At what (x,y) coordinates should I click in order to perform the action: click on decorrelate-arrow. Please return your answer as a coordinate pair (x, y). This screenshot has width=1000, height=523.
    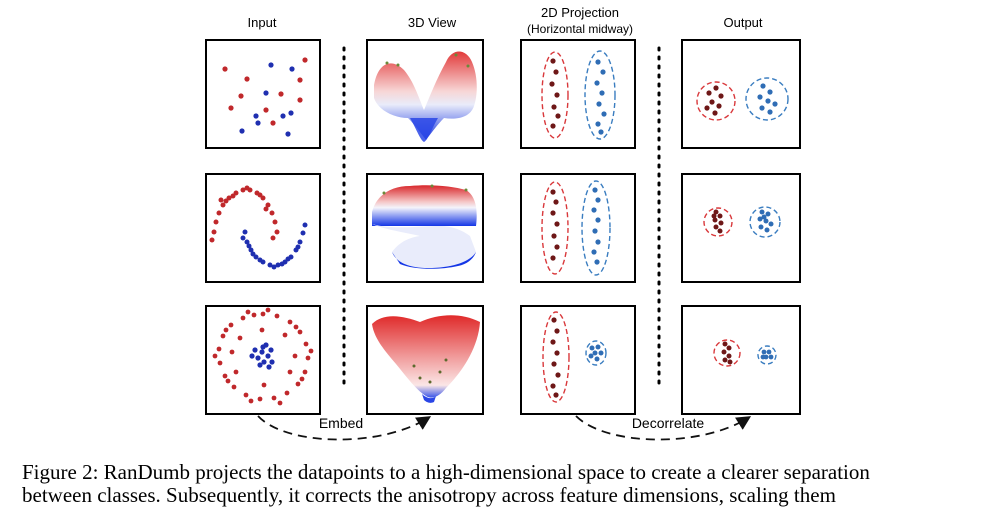
    Looking at the image, I should click on (663, 428).